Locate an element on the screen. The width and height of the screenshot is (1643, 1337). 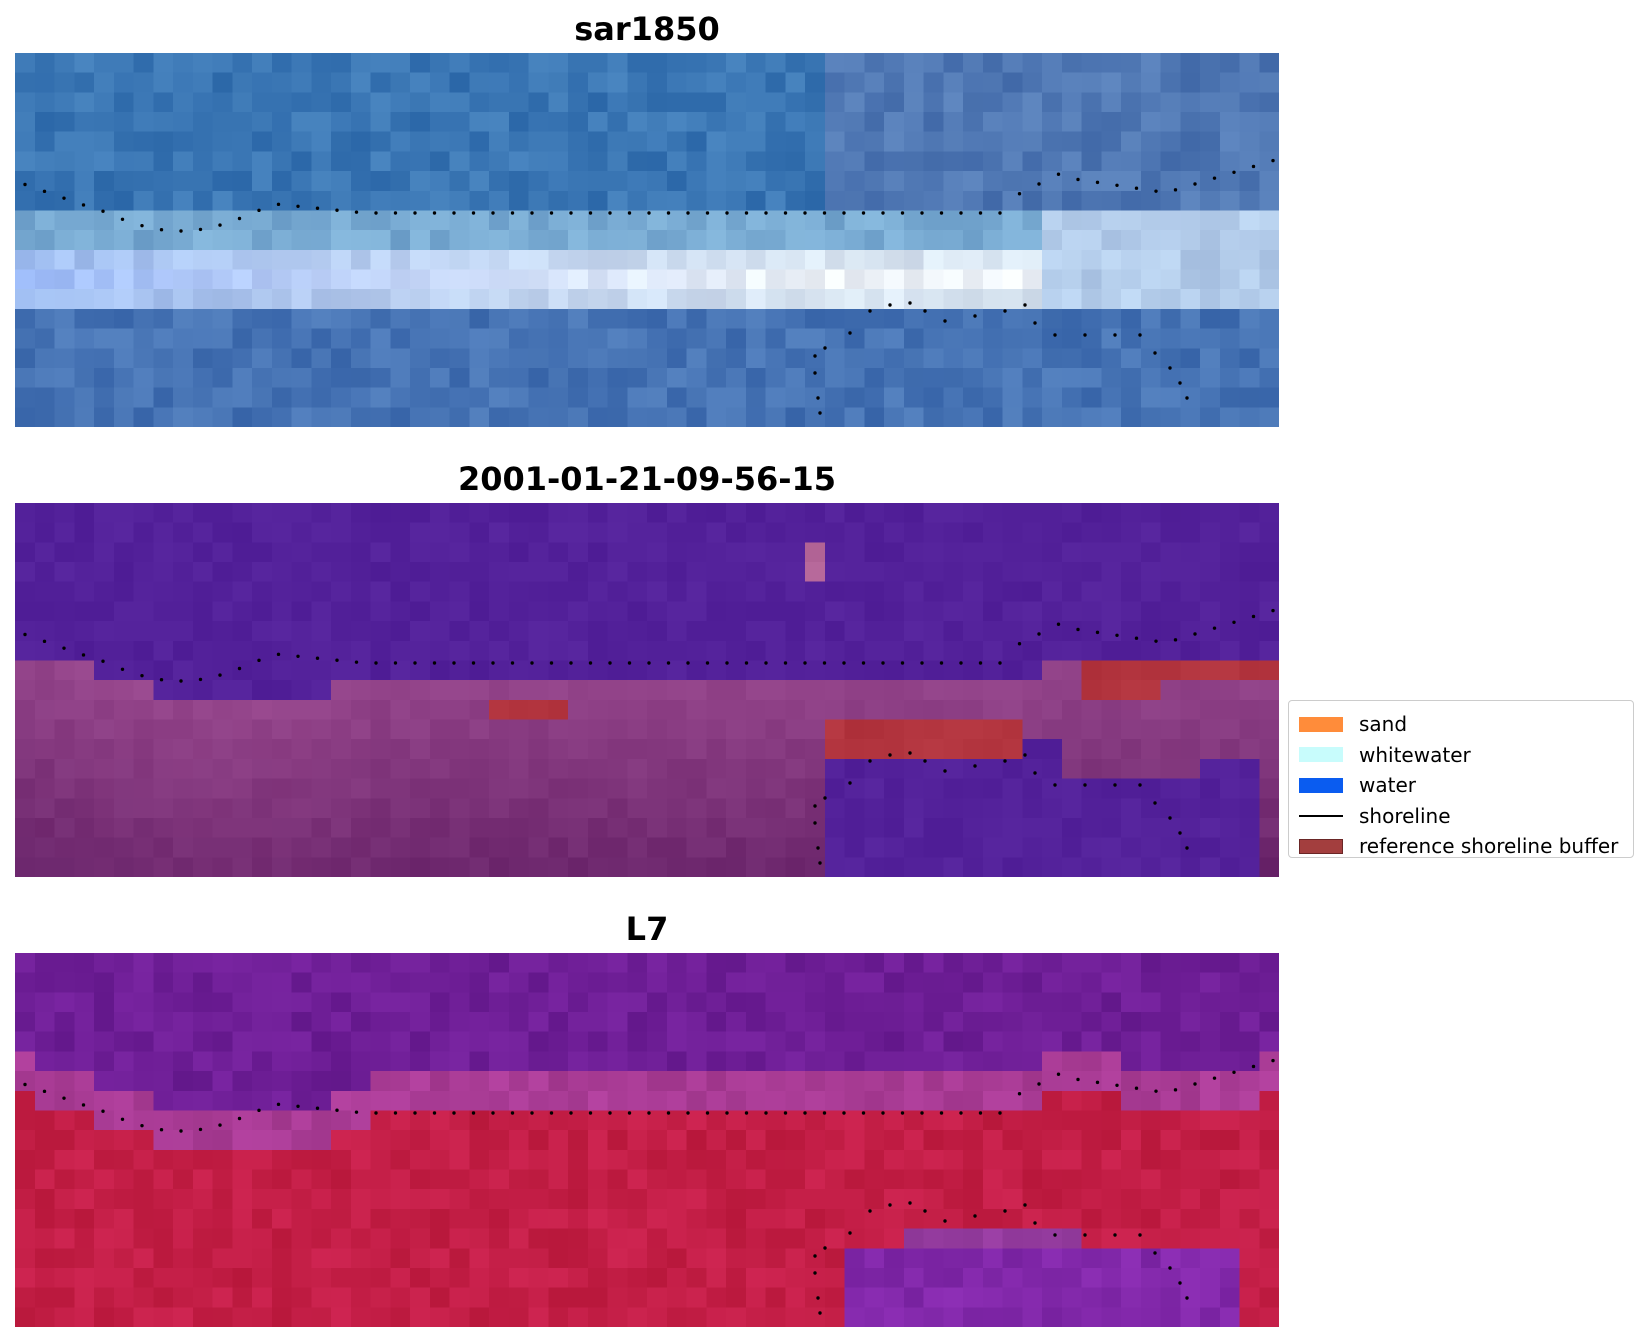
legend-label: whitewater is located at coordinates (1415, 754).